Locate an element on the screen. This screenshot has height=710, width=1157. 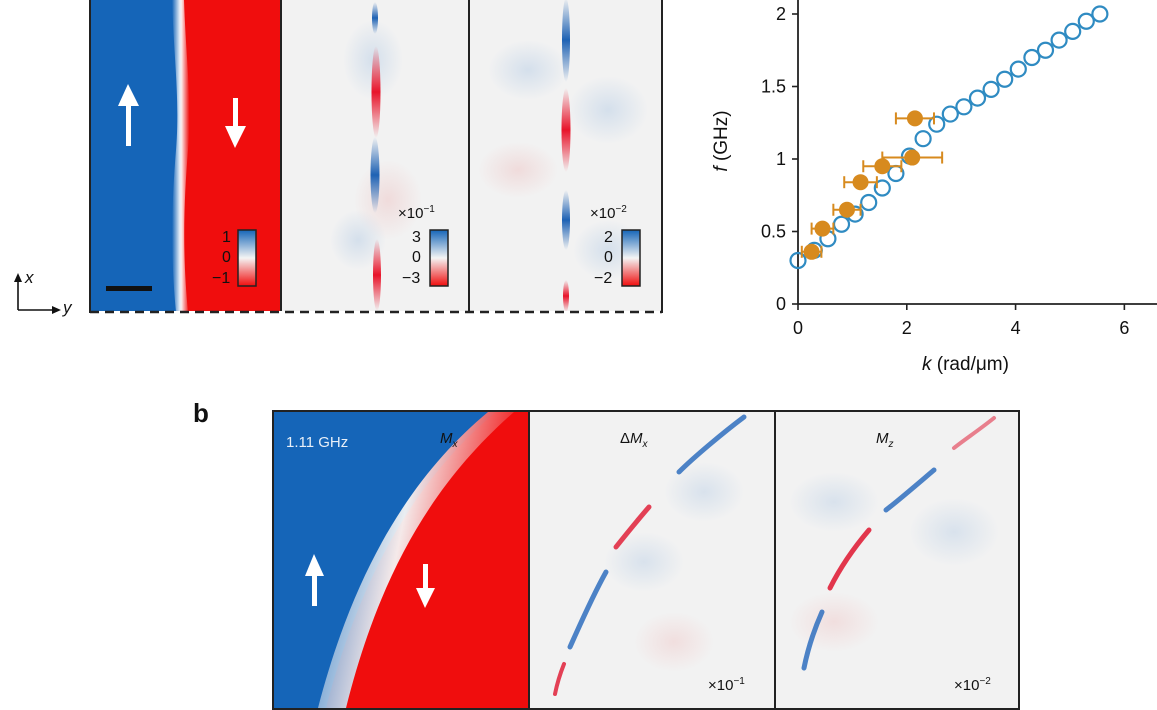
axis-x-label: x is located at coordinates (29, 277).